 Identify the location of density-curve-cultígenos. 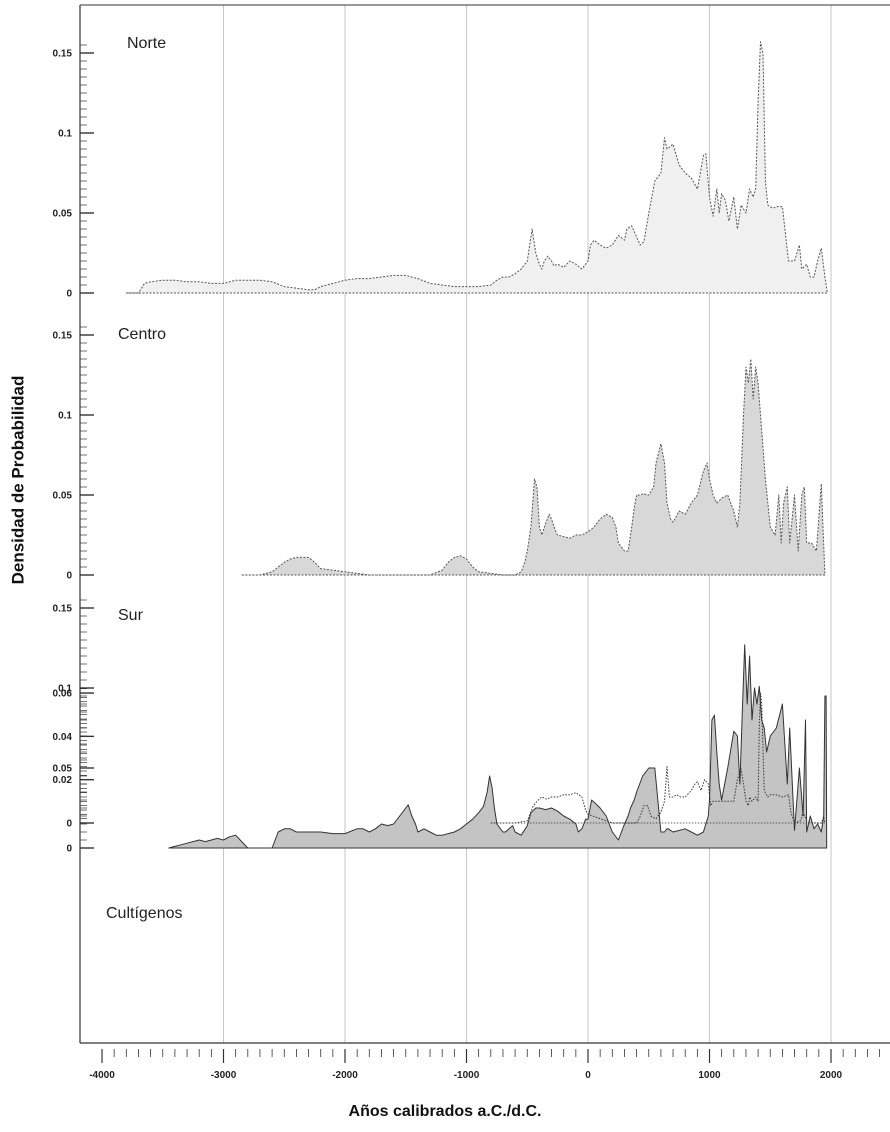
(658, 758).